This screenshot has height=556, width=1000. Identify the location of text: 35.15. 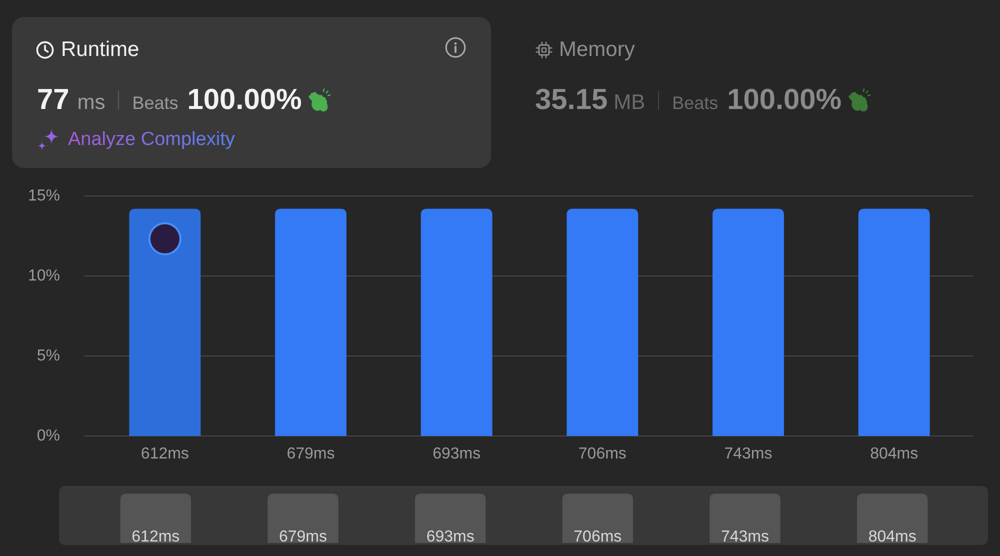
(571, 100).